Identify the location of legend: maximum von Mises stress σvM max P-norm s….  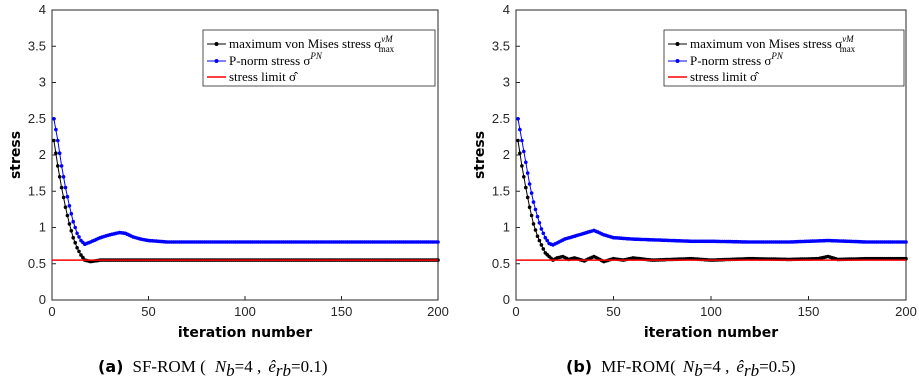
(784, 58).